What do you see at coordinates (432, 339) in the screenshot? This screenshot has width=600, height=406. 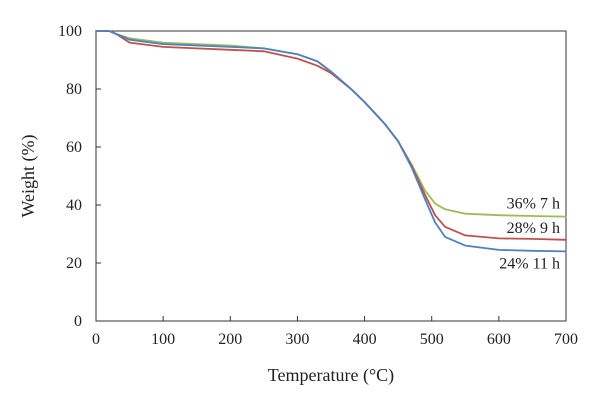 I see `x-tick-label: 500` at bounding box center [432, 339].